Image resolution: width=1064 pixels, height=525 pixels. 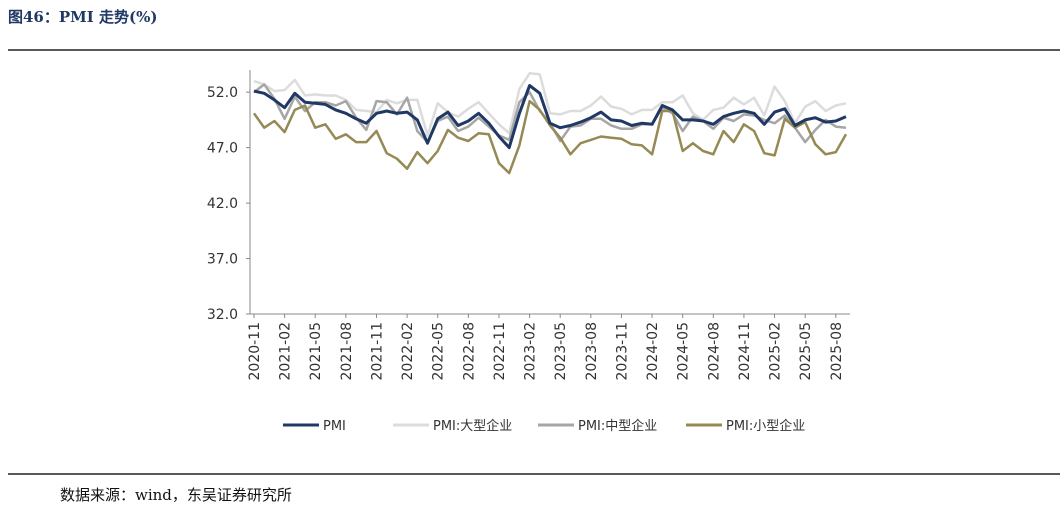 I want to click on y-tick-label: 32.0, so click(x=222, y=315).